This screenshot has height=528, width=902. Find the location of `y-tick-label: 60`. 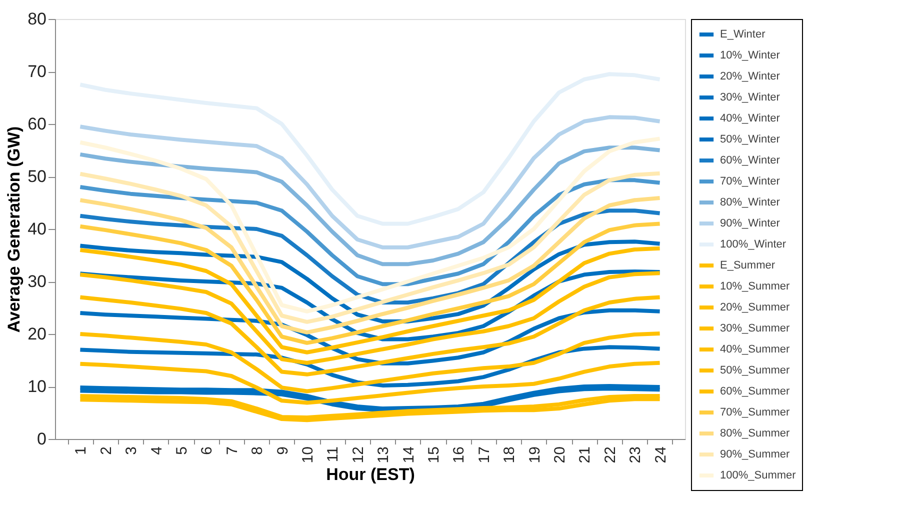

y-tick-label: 60 is located at coordinates (37, 124).